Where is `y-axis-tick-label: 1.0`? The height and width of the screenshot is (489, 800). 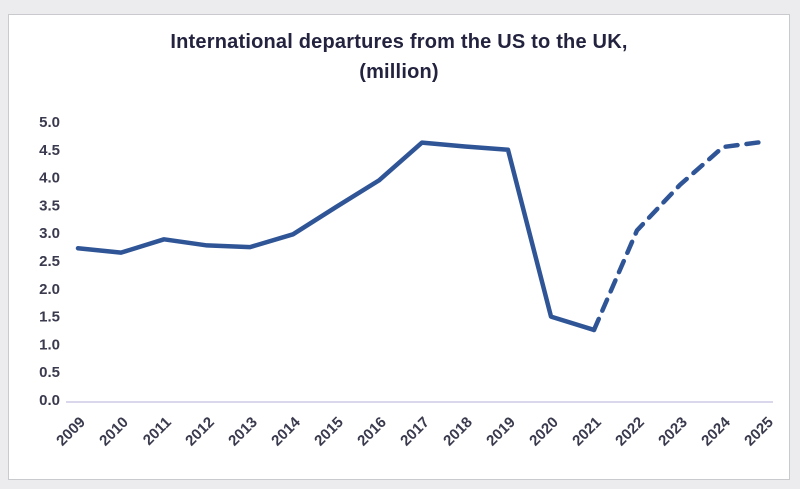
y-axis-tick-label: 1.0 is located at coordinates (49, 344).